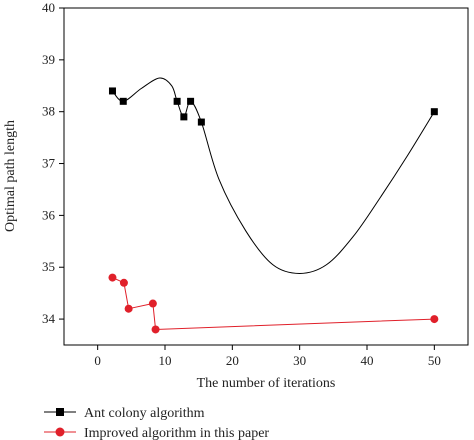 The width and height of the screenshot is (474, 440). Describe the element at coordinates (49, 214) in the screenshot. I see `y-tick-label-36: 36` at that location.